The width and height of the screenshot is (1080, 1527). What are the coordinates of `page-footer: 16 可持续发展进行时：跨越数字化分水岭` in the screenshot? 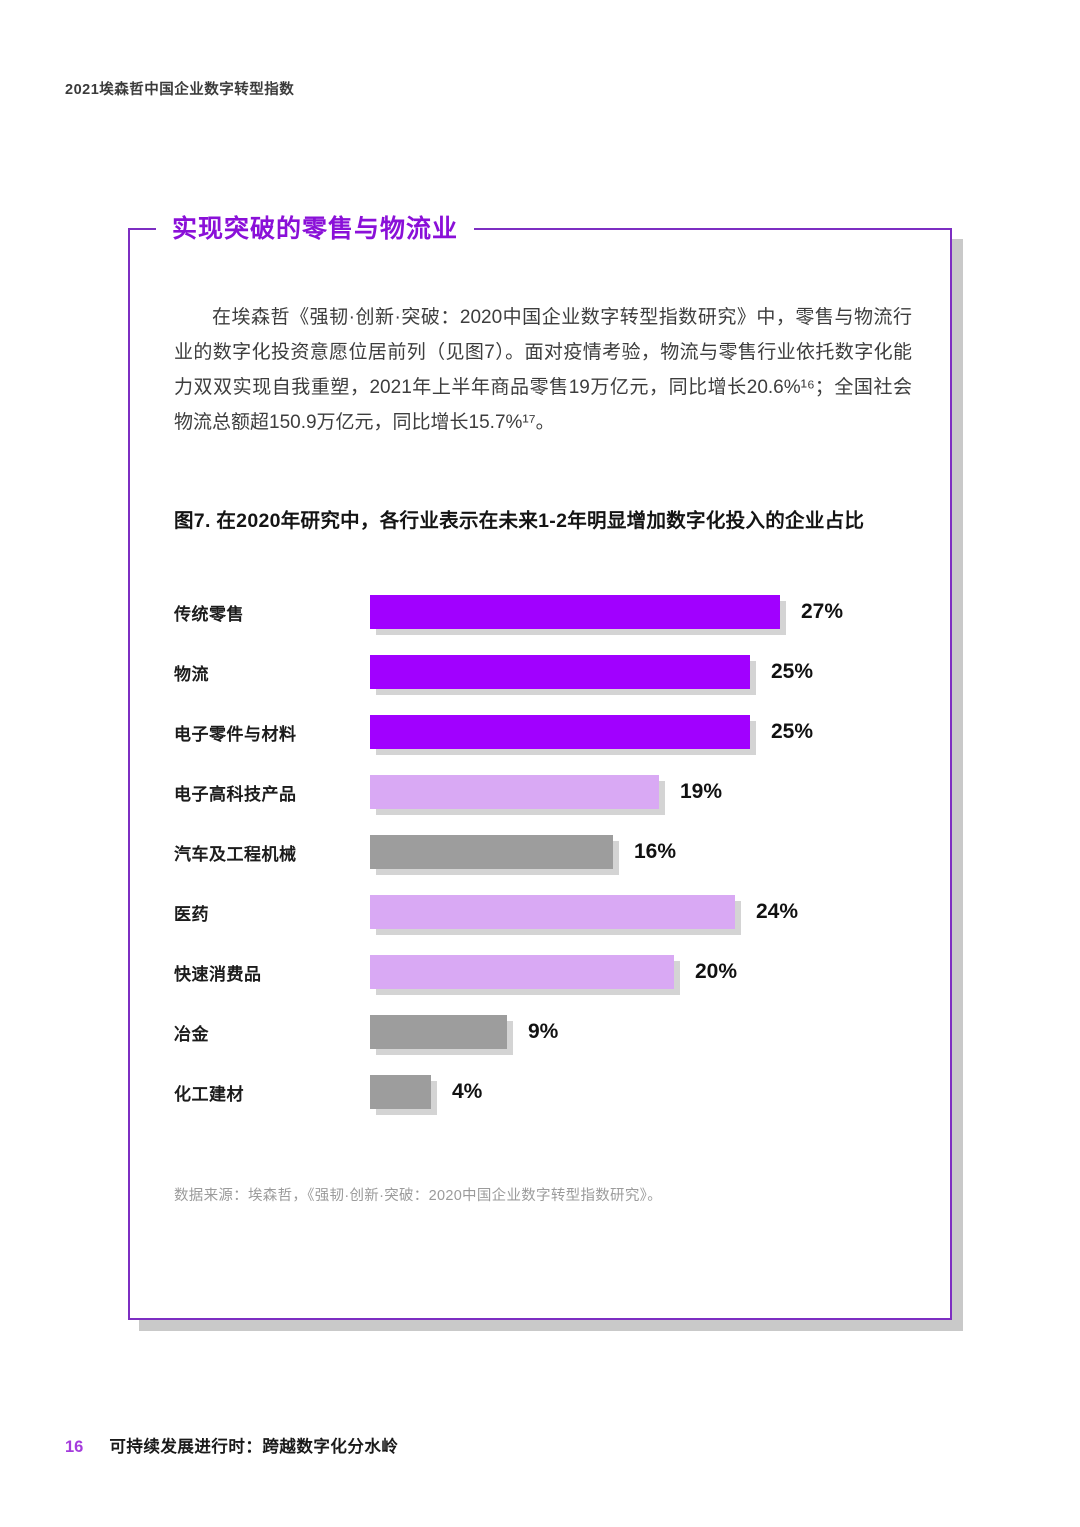 It's located at (231, 1445).